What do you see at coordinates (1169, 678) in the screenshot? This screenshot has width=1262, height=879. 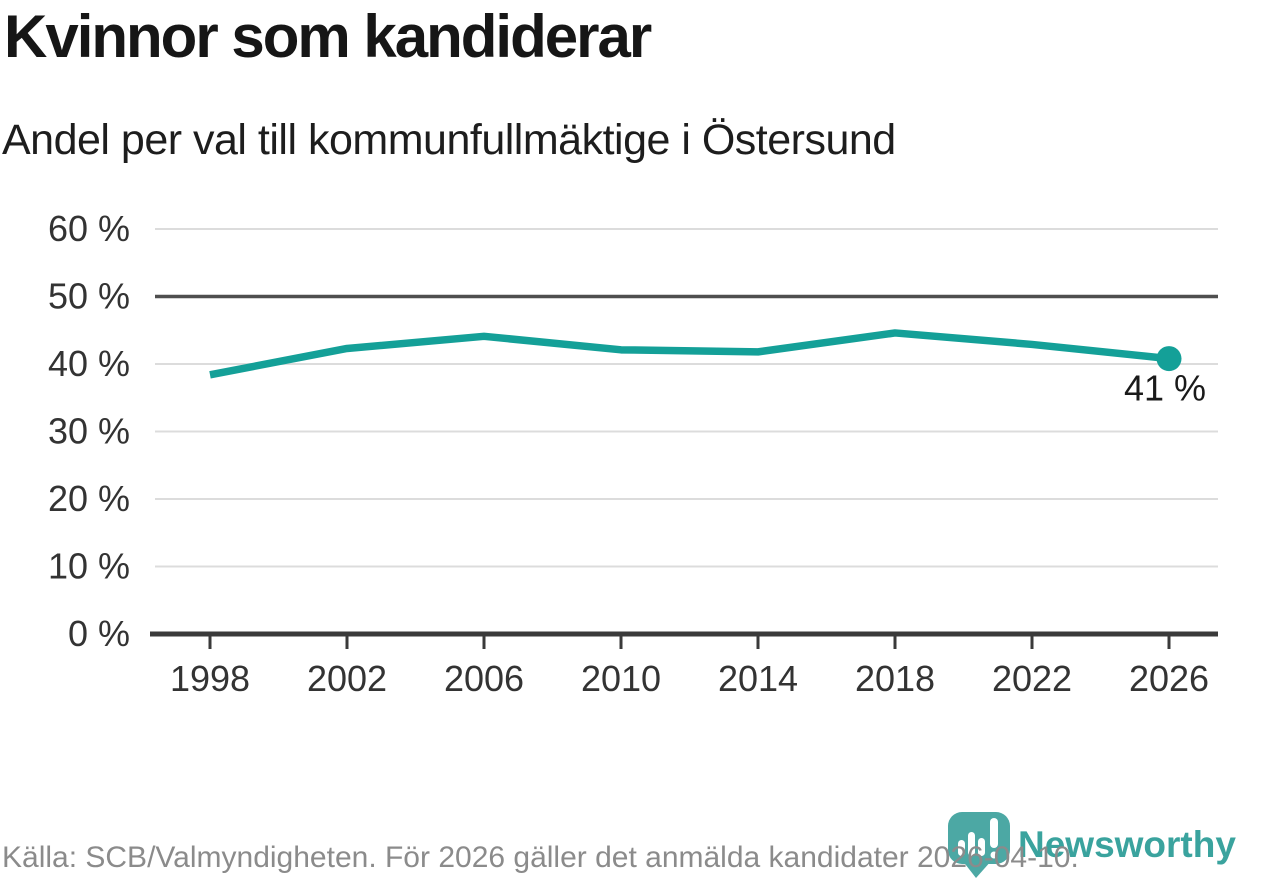 I see `x-axis-tick-label: 2026` at bounding box center [1169, 678].